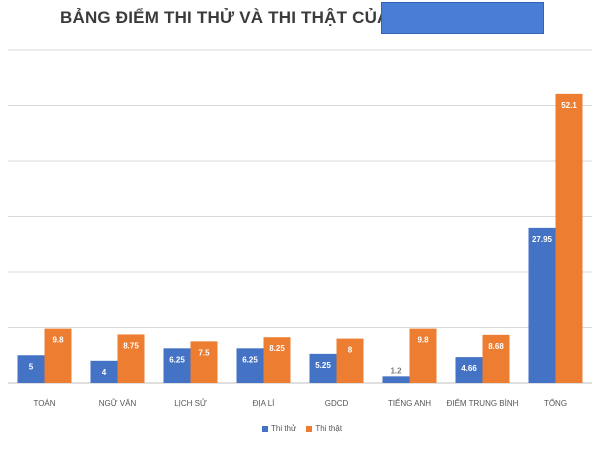 This screenshot has width=600, height=450. Describe the element at coordinates (409, 403) in the screenshot. I see `x-tick-label: TIẾNG ANH` at that location.